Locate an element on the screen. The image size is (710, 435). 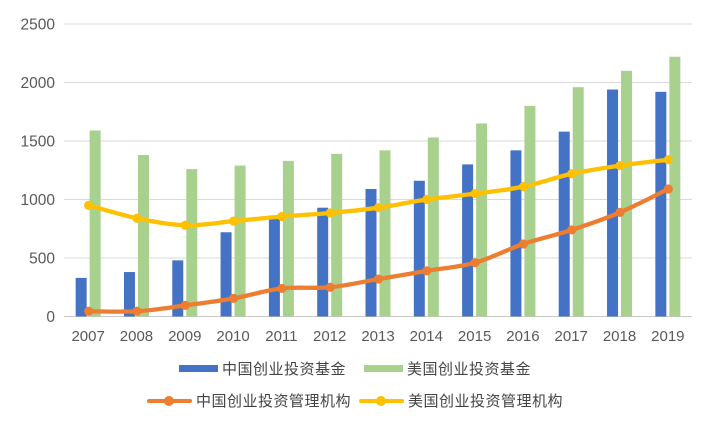
legend-row-2: 中国创业投资管理机构 美国创业投资管理机构 is located at coordinates (354, 400).